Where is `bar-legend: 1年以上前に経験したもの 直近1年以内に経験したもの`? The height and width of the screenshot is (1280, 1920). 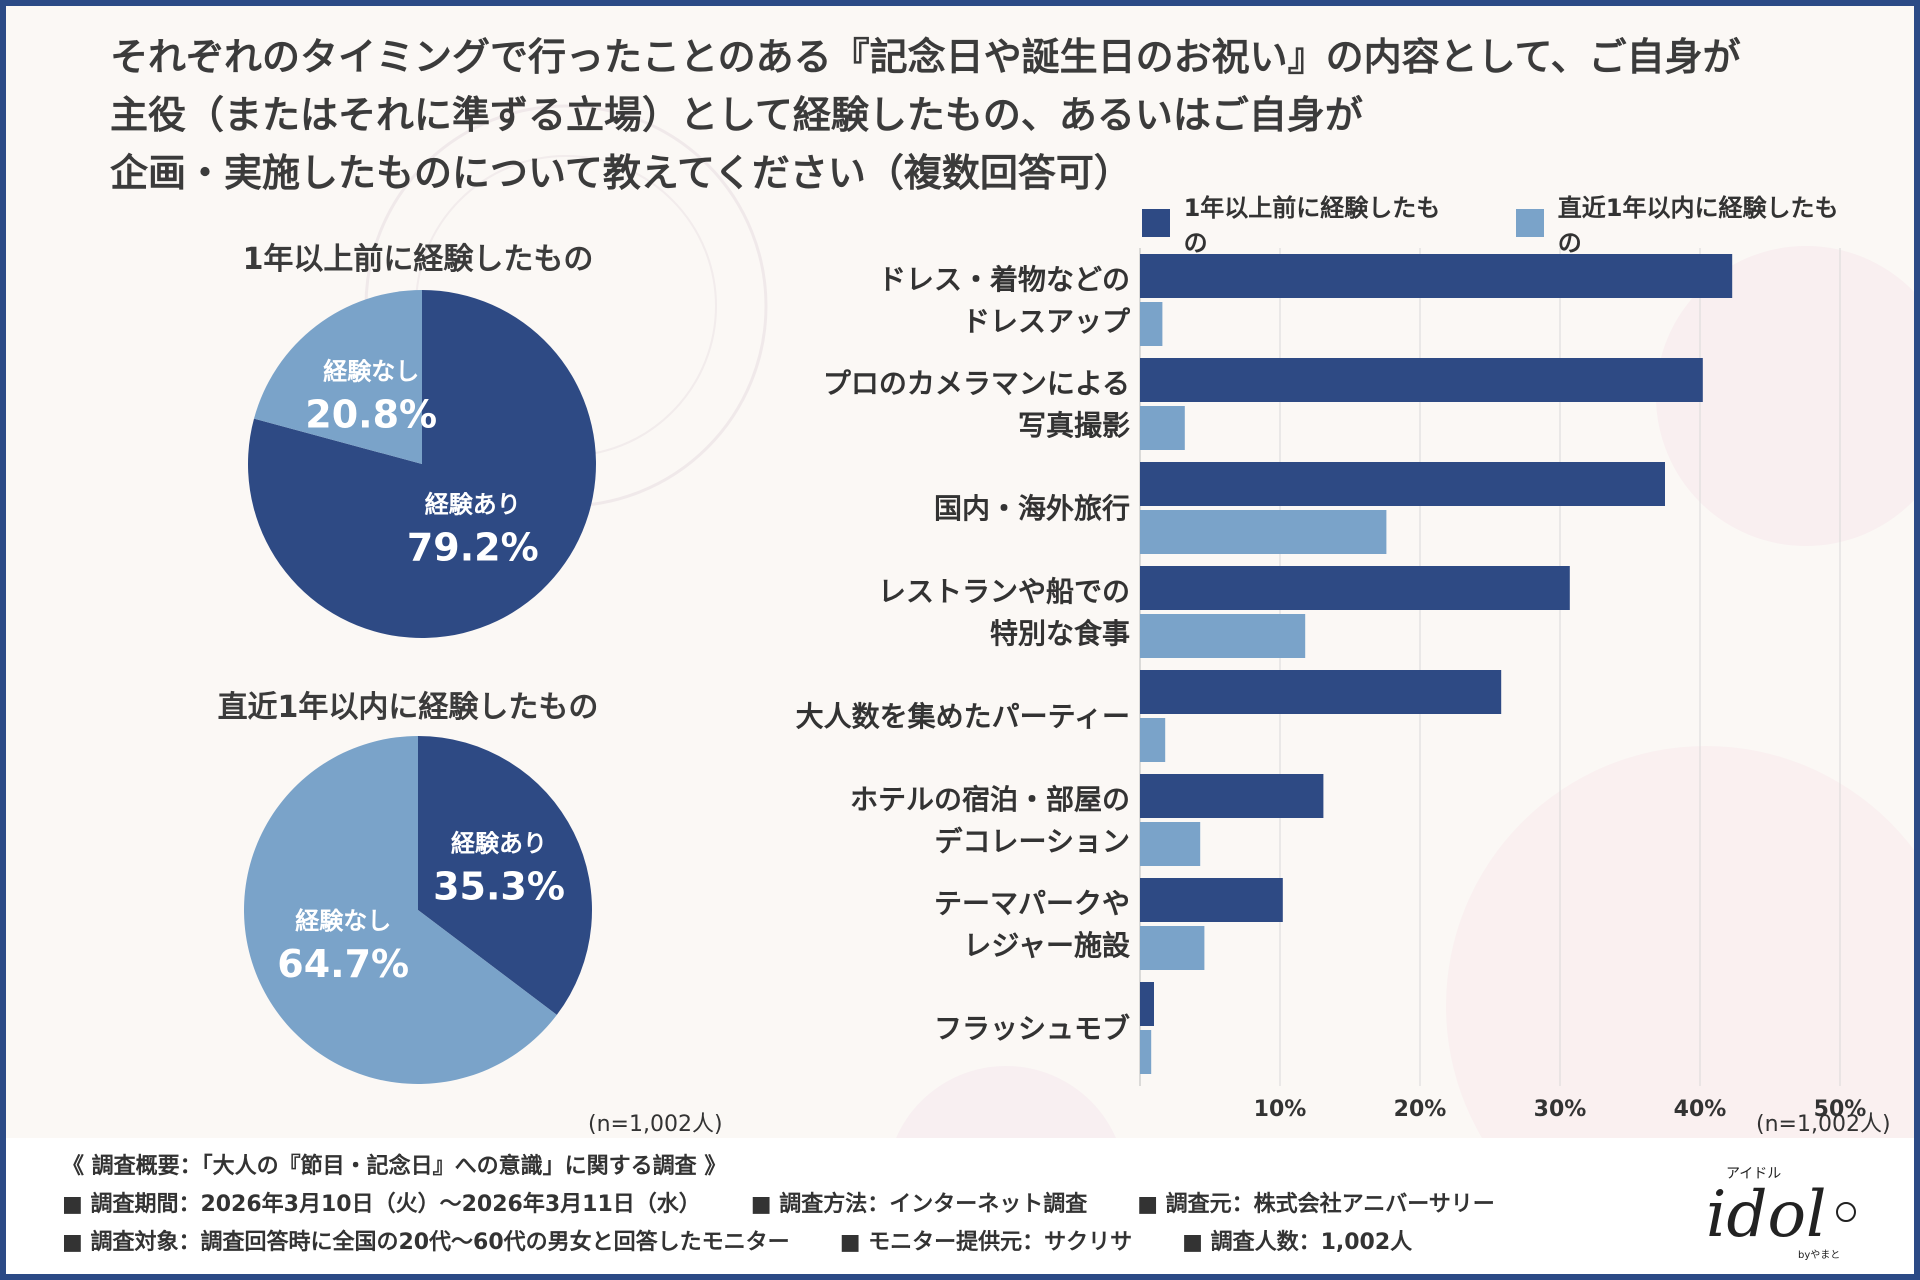 bar-legend: 1年以上前に経験したもの 直近1年以内に経験したもの is located at coordinates (1528, 225).